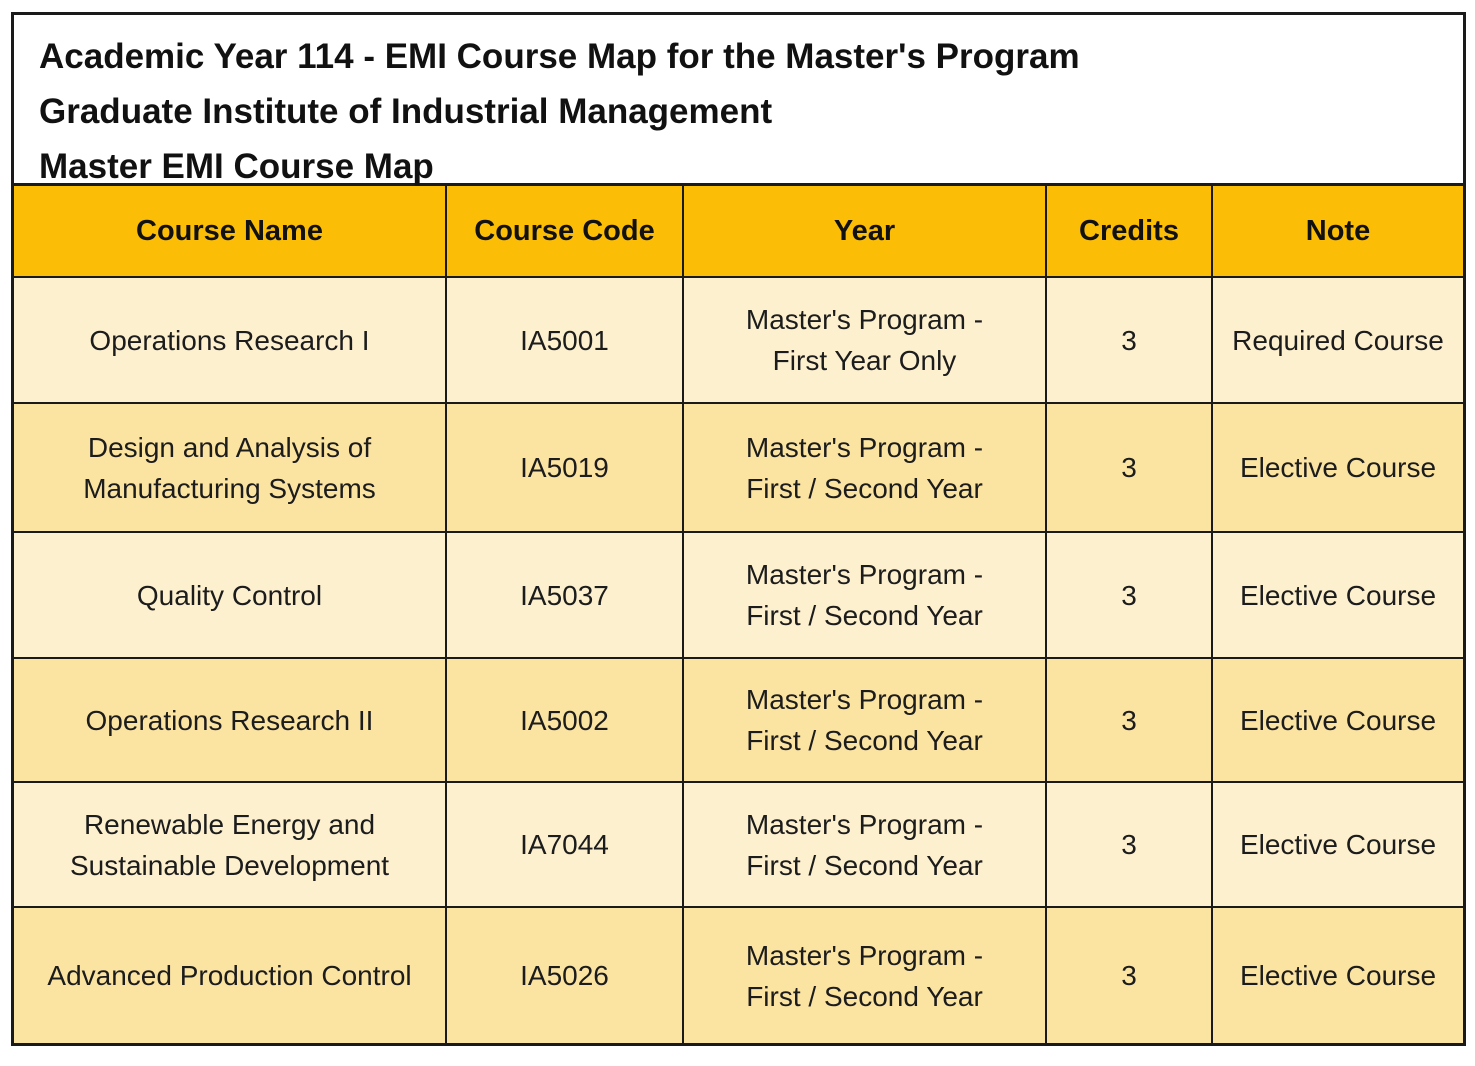  Describe the element at coordinates (1337, 232) in the screenshot. I see `header-note: Note` at that location.